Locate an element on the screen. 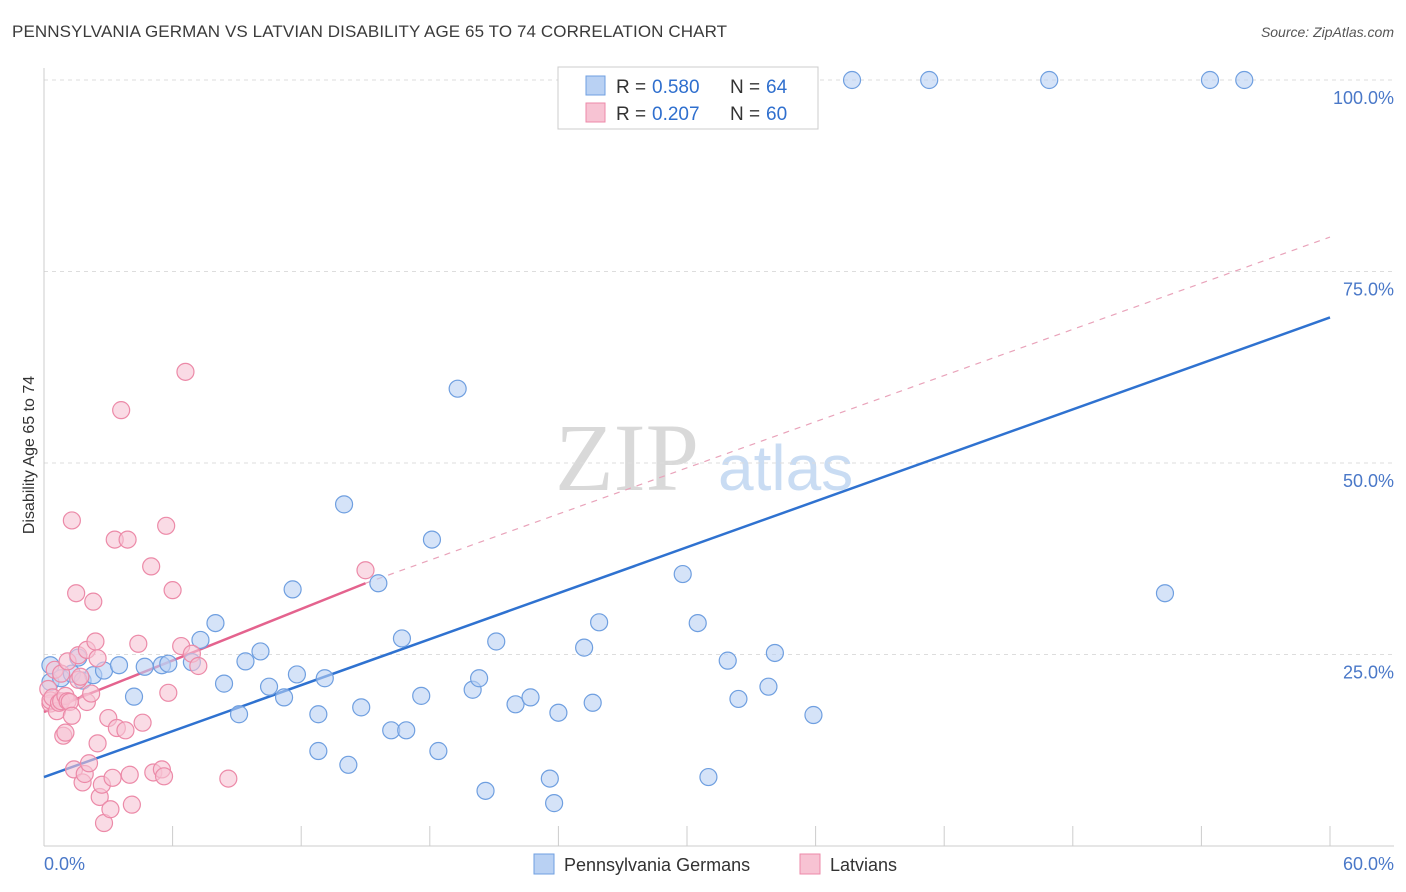 Image resolution: width=1406 pixels, height=892 pixels. bottom-legend-label-pink: Latvians is located at coordinates (863, 865).